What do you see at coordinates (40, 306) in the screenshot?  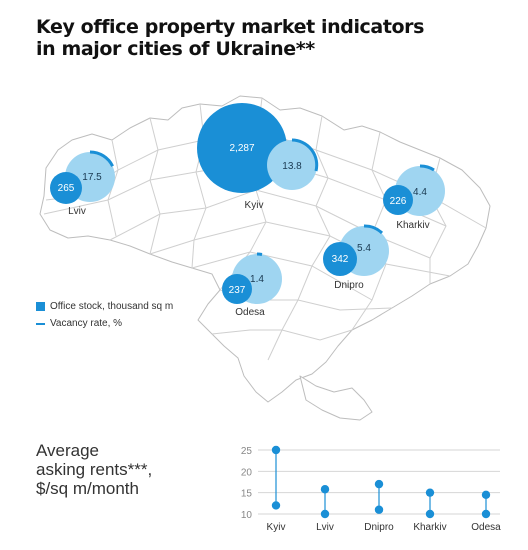 I see `legend-swatch-stock` at bounding box center [40, 306].